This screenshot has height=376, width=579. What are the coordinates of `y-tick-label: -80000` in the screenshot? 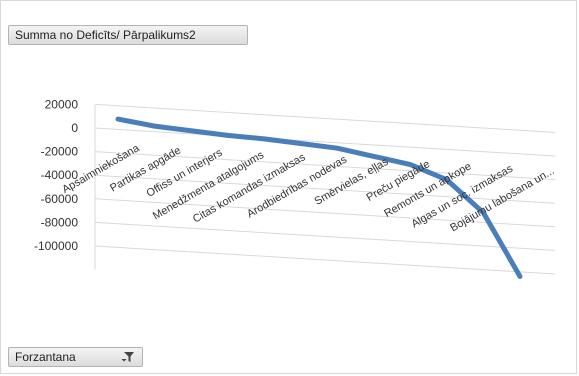 It's located at (60, 222).